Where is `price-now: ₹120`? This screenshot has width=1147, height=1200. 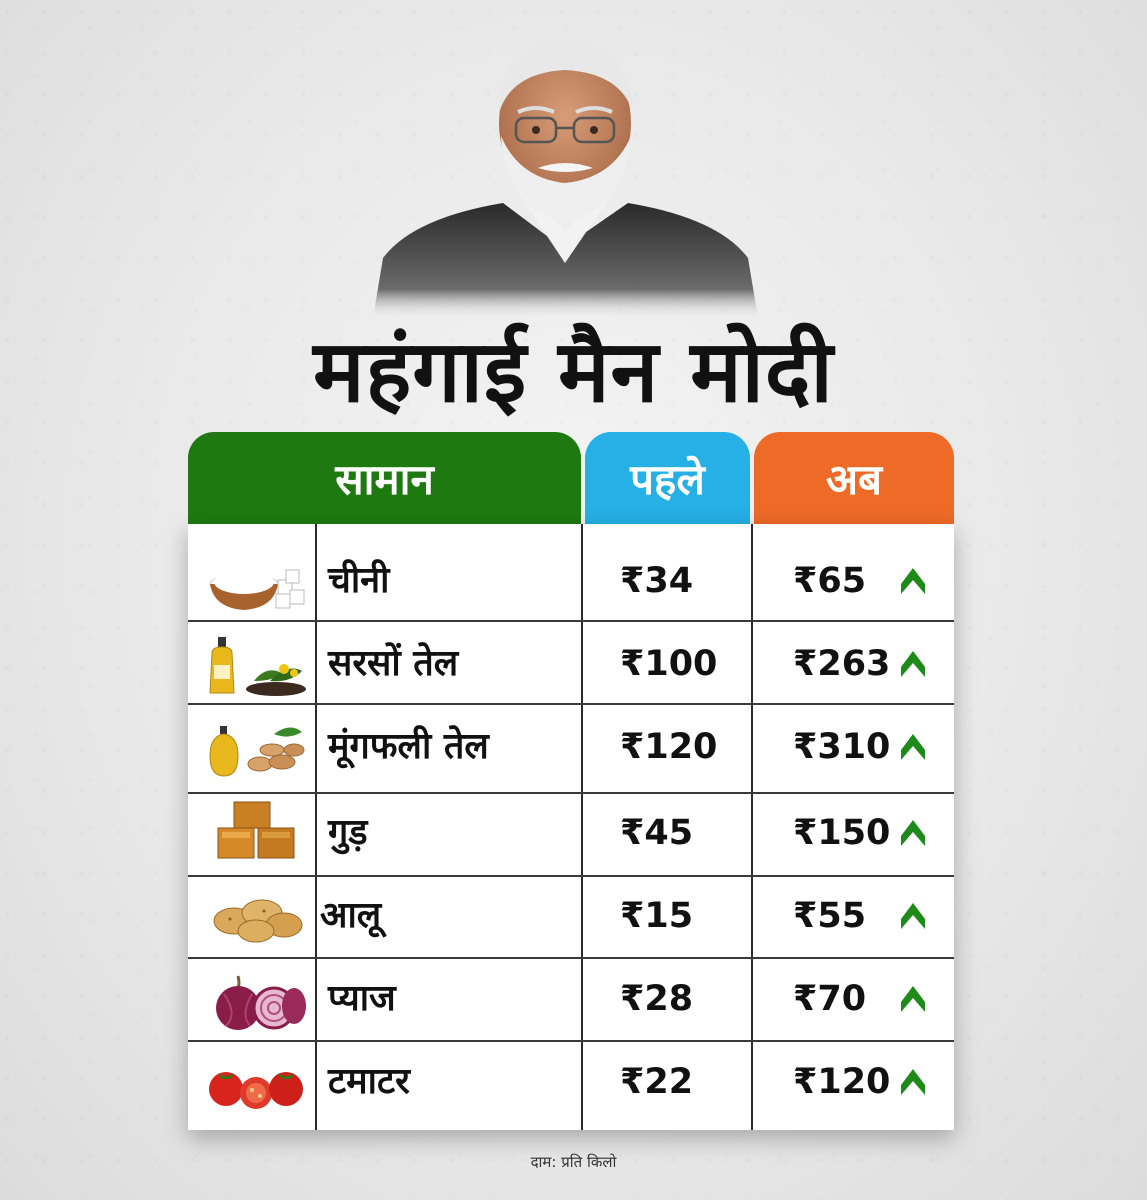
price-now: ₹120 is located at coordinates (842, 1082).